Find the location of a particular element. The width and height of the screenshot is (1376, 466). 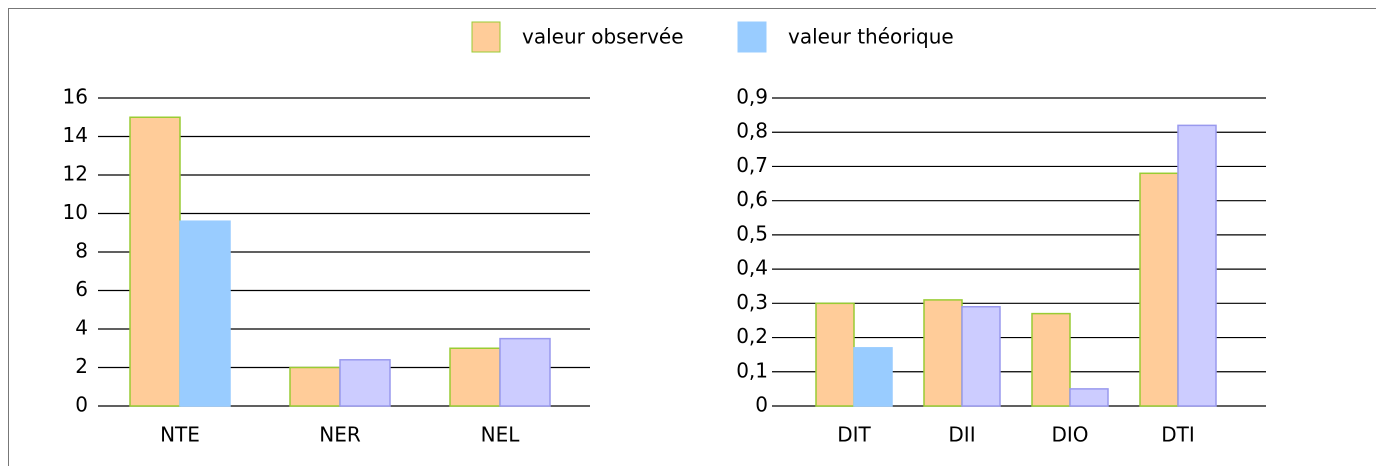

x-tick-label: NTE is located at coordinates (180, 435).